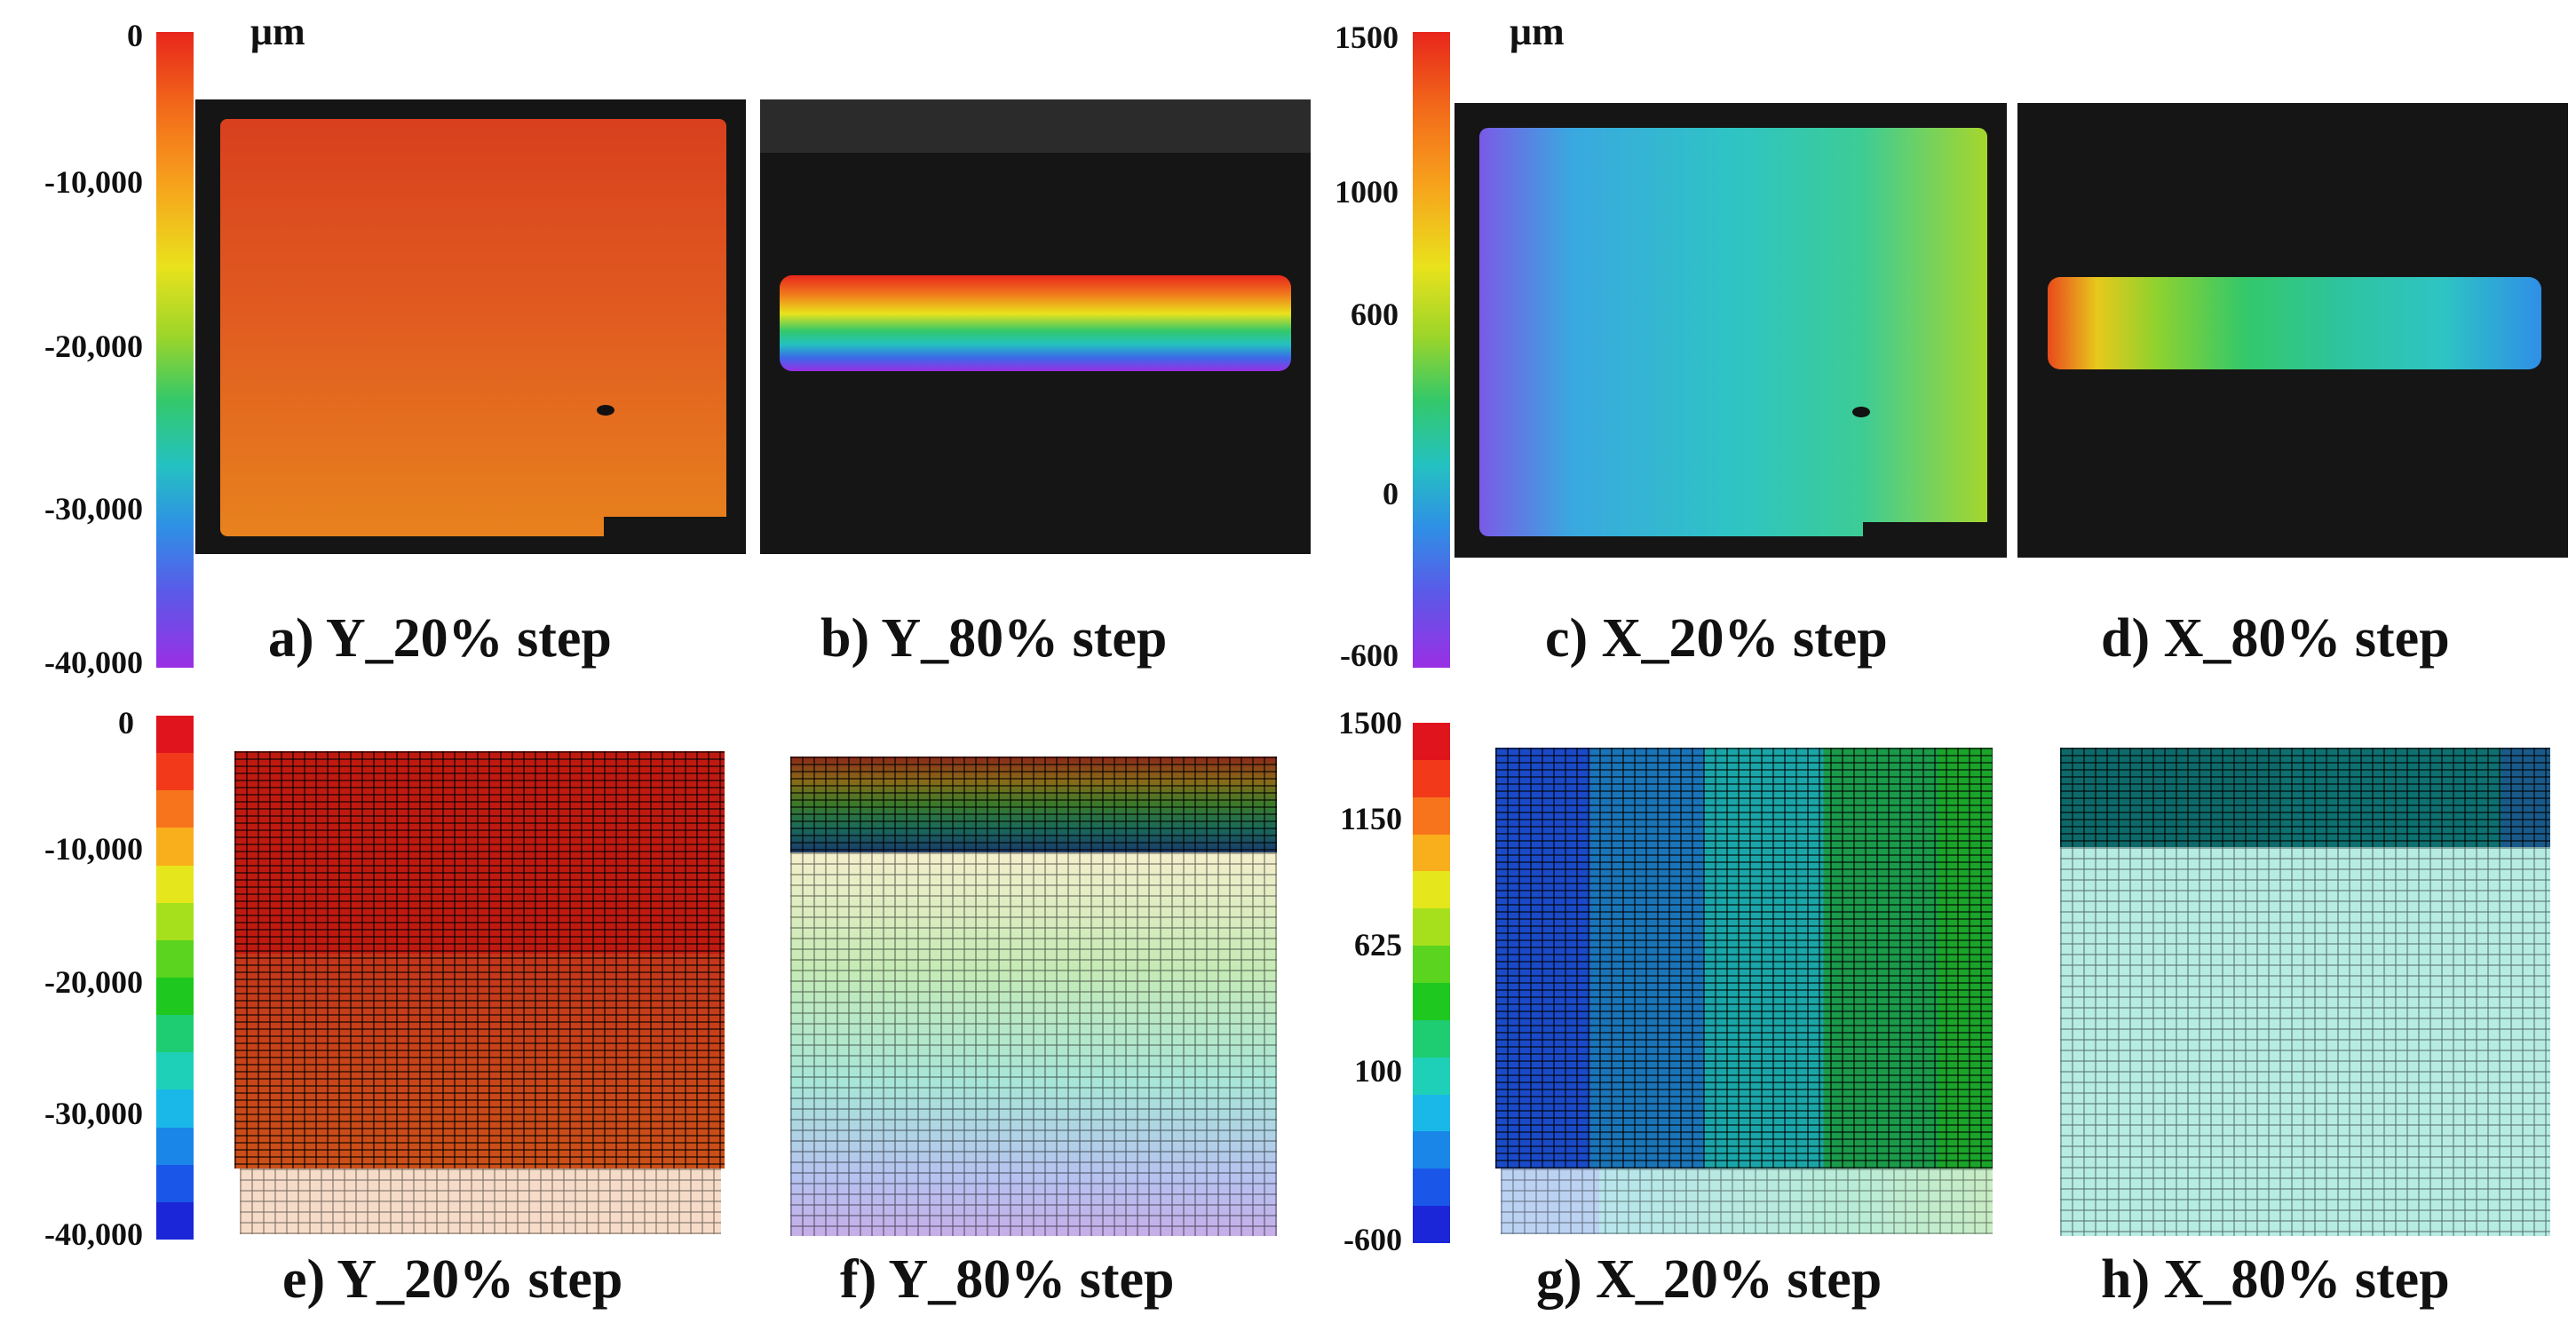 The height and width of the screenshot is (1339, 2576). Describe the element at coordinates (1537, 31) in the screenshot. I see `unit-label-right: μm` at that location.